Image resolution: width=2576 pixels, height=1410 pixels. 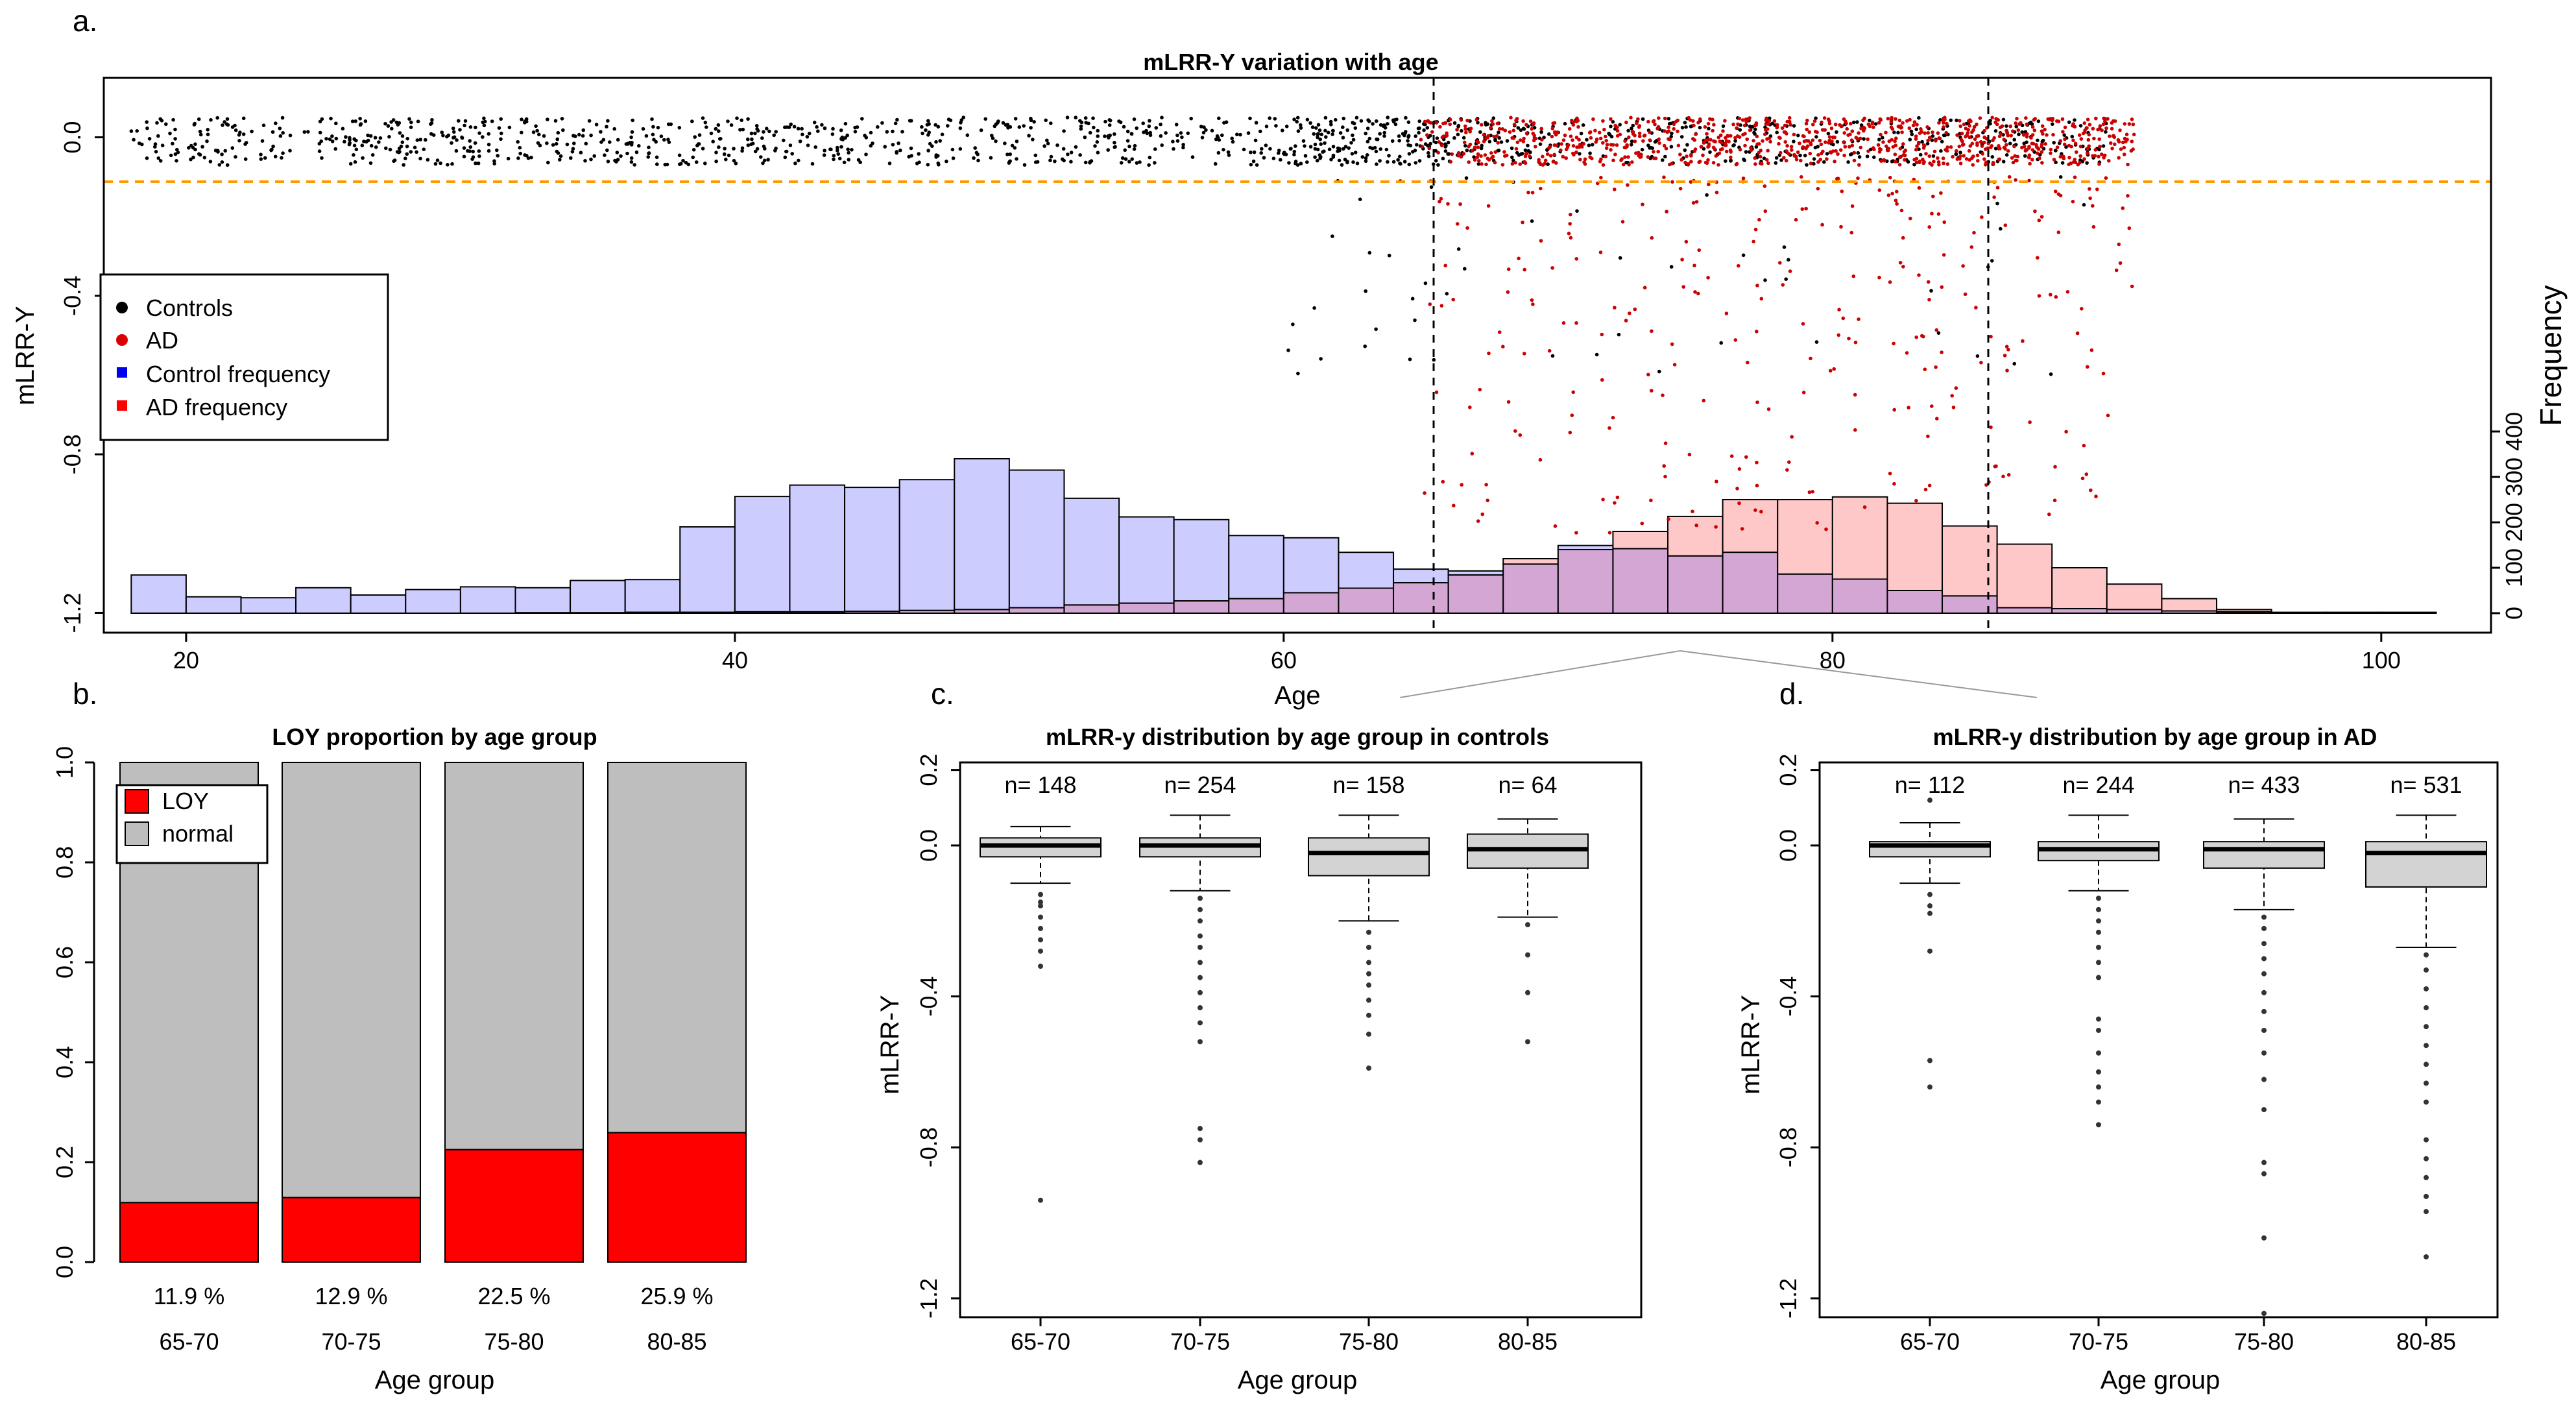 I want to click on hist-bar-overlap, so click(x=1475, y=594).